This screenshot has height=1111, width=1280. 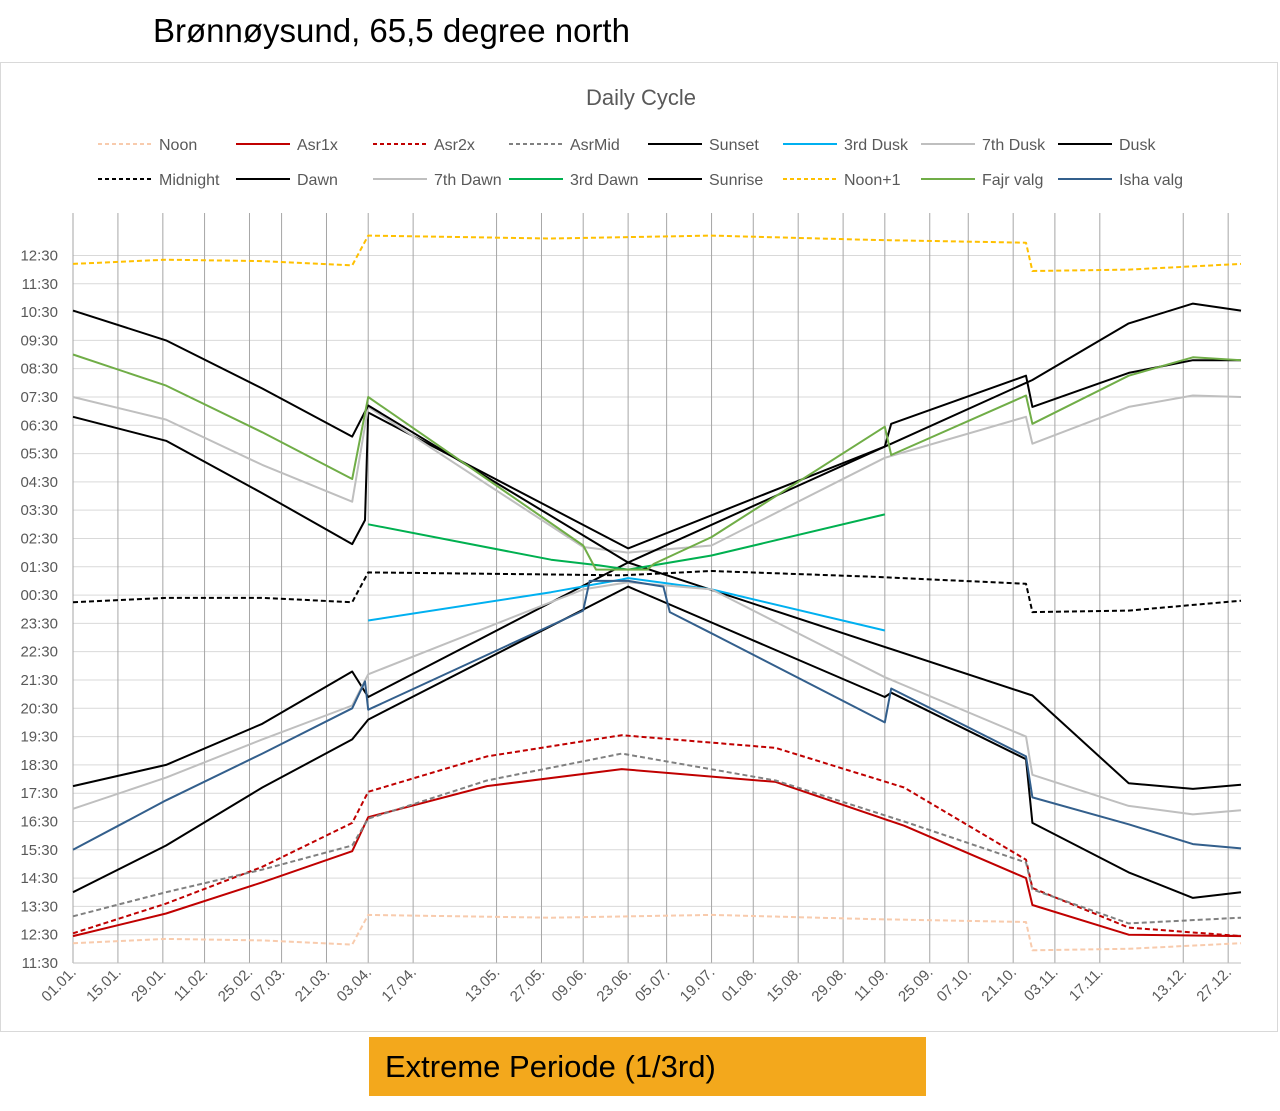 What do you see at coordinates (355, 985) in the screenshot?
I see `x-tick-label: 03.04.` at bounding box center [355, 985].